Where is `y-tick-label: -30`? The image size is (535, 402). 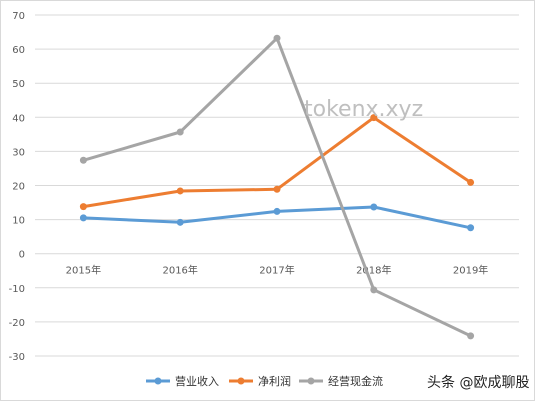 y-tick-label: -30 is located at coordinates (17, 357).